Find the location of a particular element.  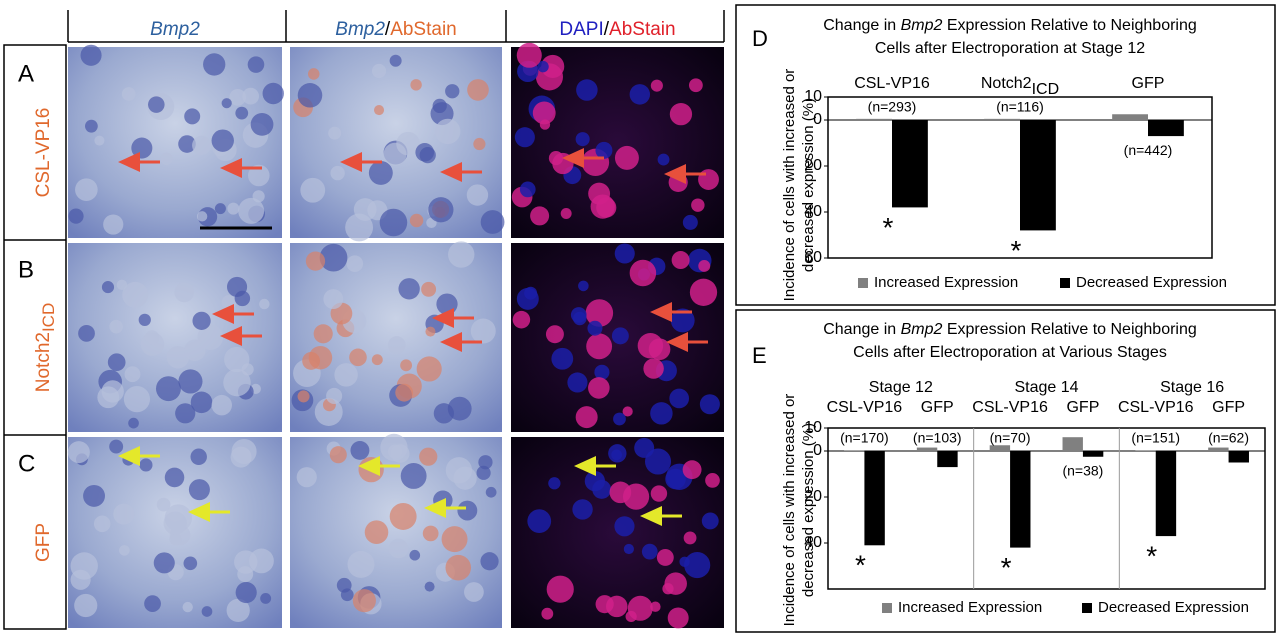

count-label: (n=151) is located at coordinates (1155, 438).